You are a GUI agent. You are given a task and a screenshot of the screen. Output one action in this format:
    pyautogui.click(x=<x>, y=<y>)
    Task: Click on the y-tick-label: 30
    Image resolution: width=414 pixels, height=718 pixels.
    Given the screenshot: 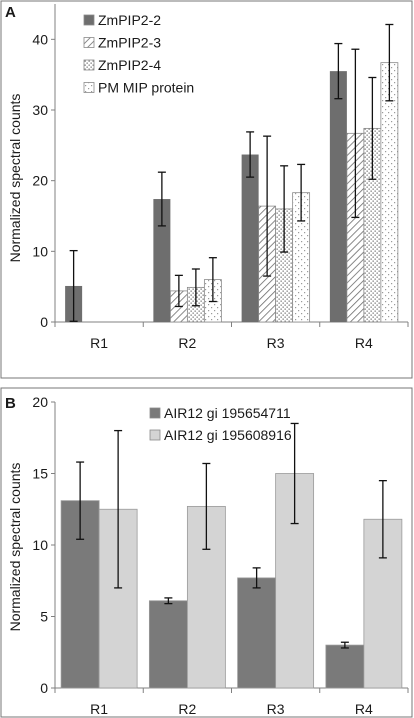 What is the action you would take?
    pyautogui.click(x=40, y=110)
    